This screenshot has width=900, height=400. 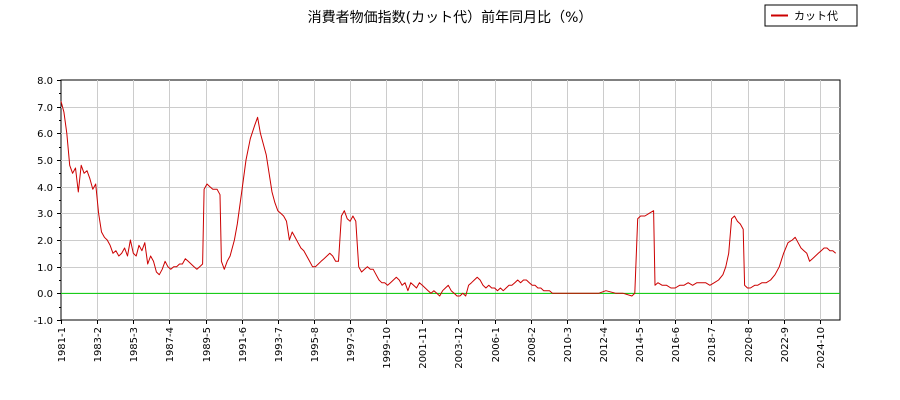 I want to click on x-tick-label: 2018-7, so click(x=712, y=344).